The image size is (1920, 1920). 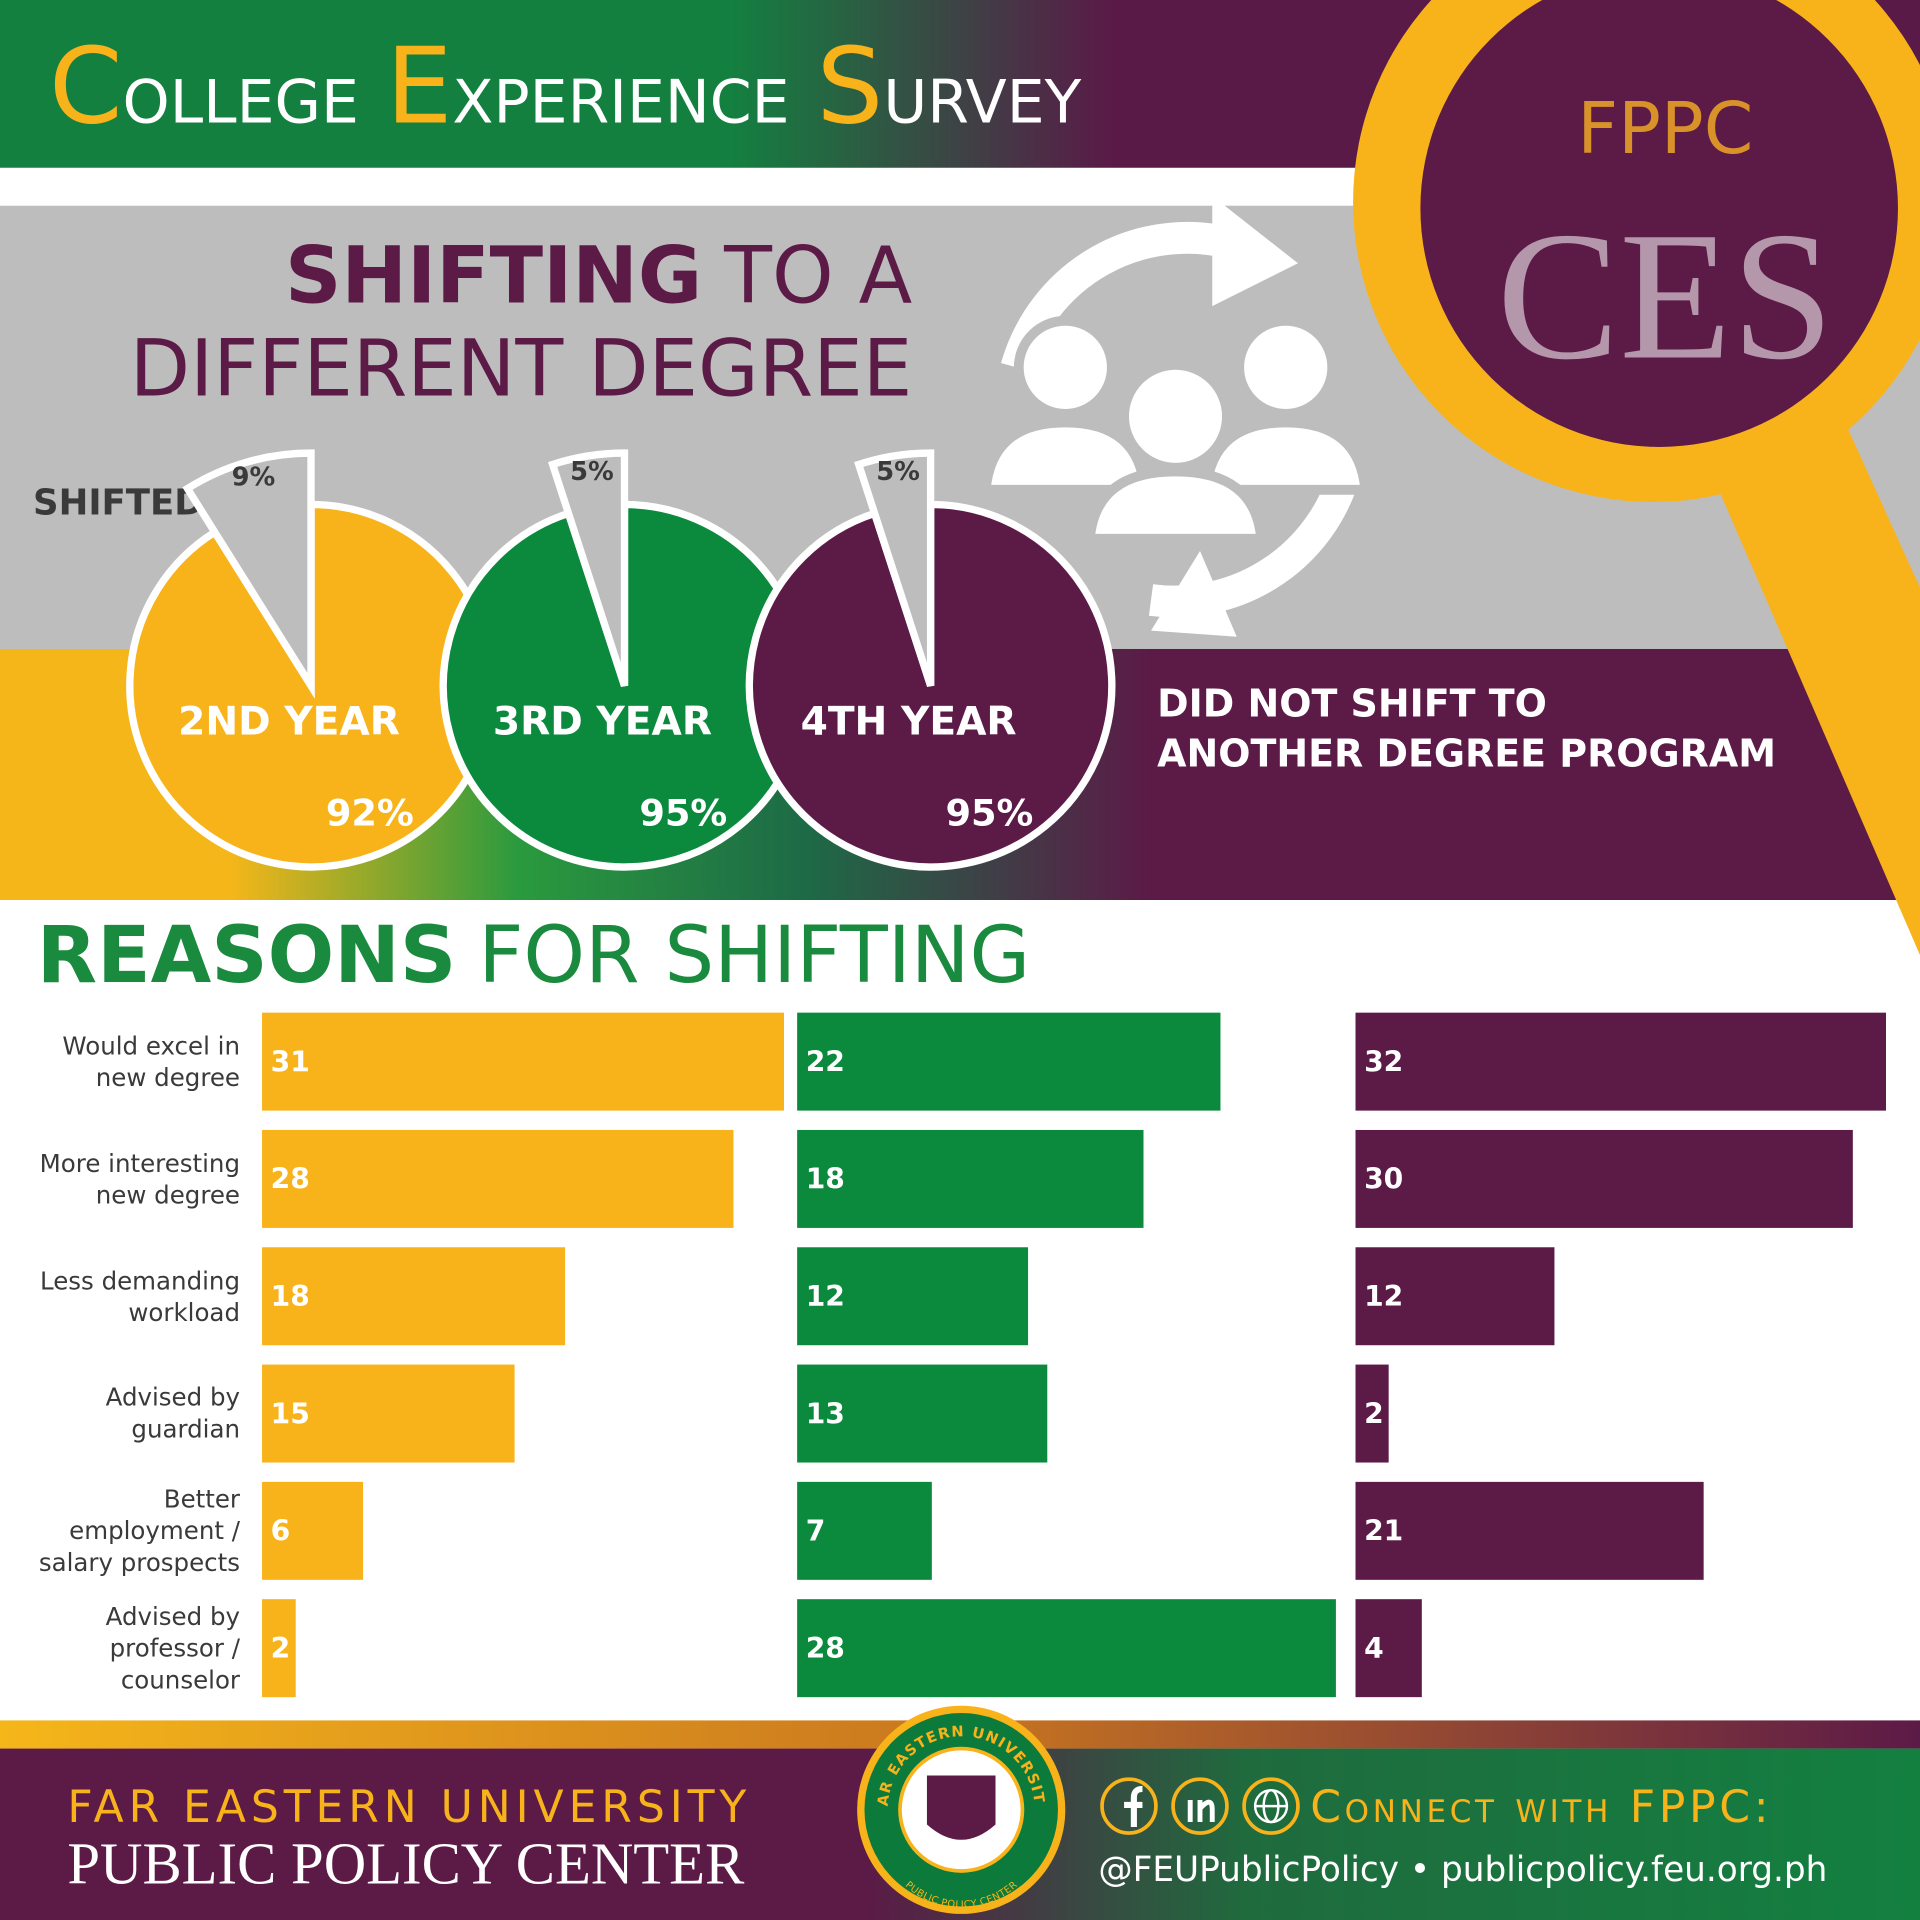 I want to click on title-rest: TO A, so click(x=817, y=275).